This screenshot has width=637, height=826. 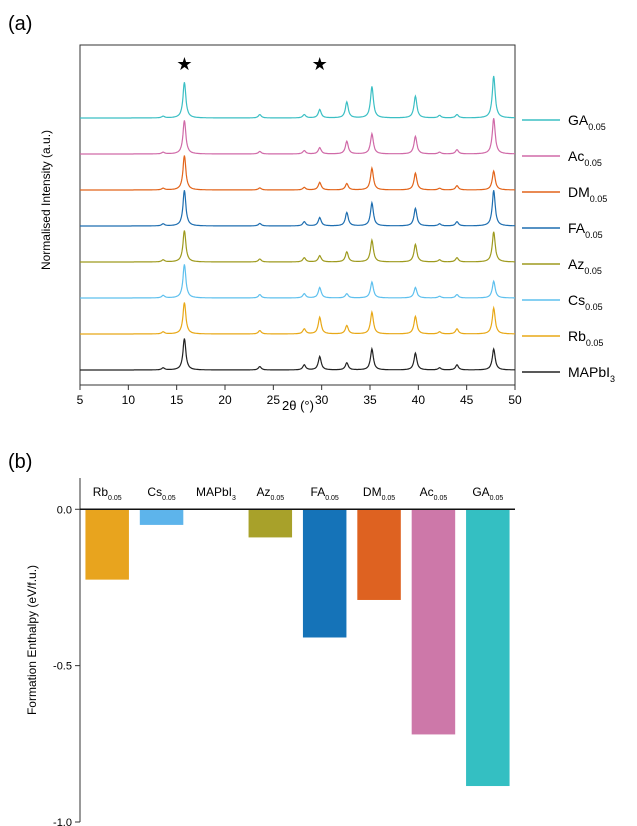 What do you see at coordinates (62, 821) in the screenshot?
I see `bar-ytick-label: -1.0` at bounding box center [62, 821].